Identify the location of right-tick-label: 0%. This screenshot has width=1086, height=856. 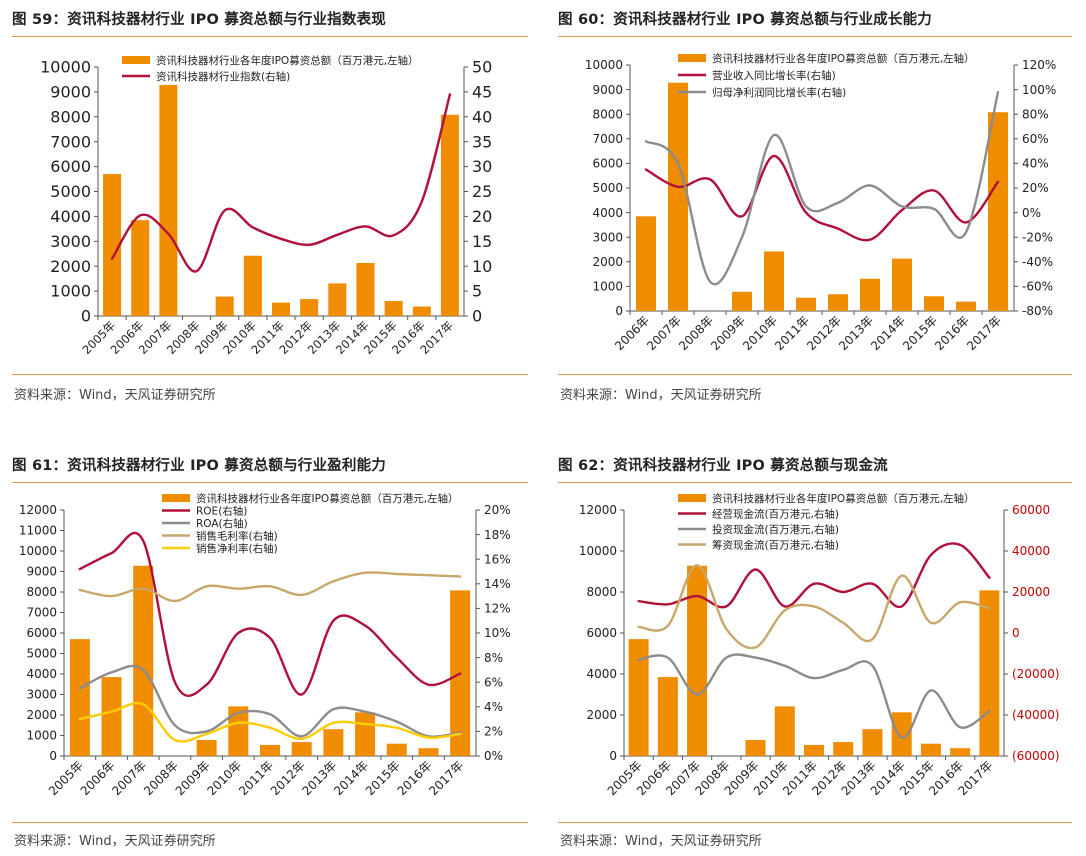
(493, 756).